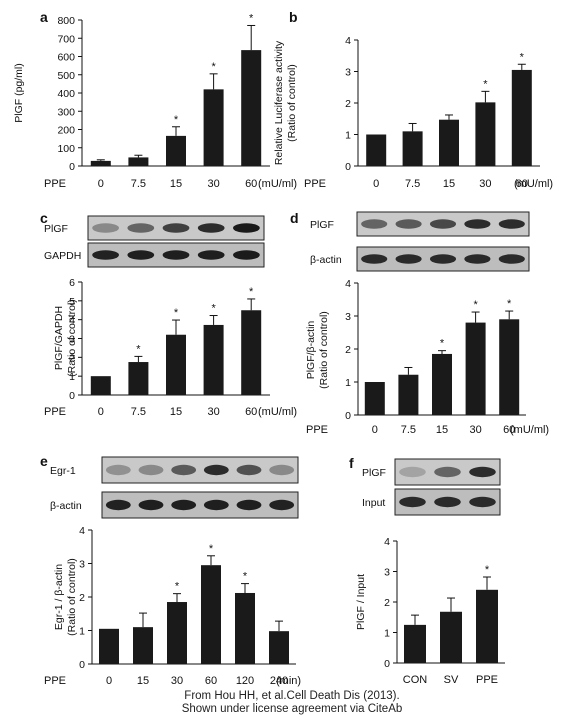 The image size is (584, 721). I want to click on y-tick-label-e-2: 2, so click(82, 598).